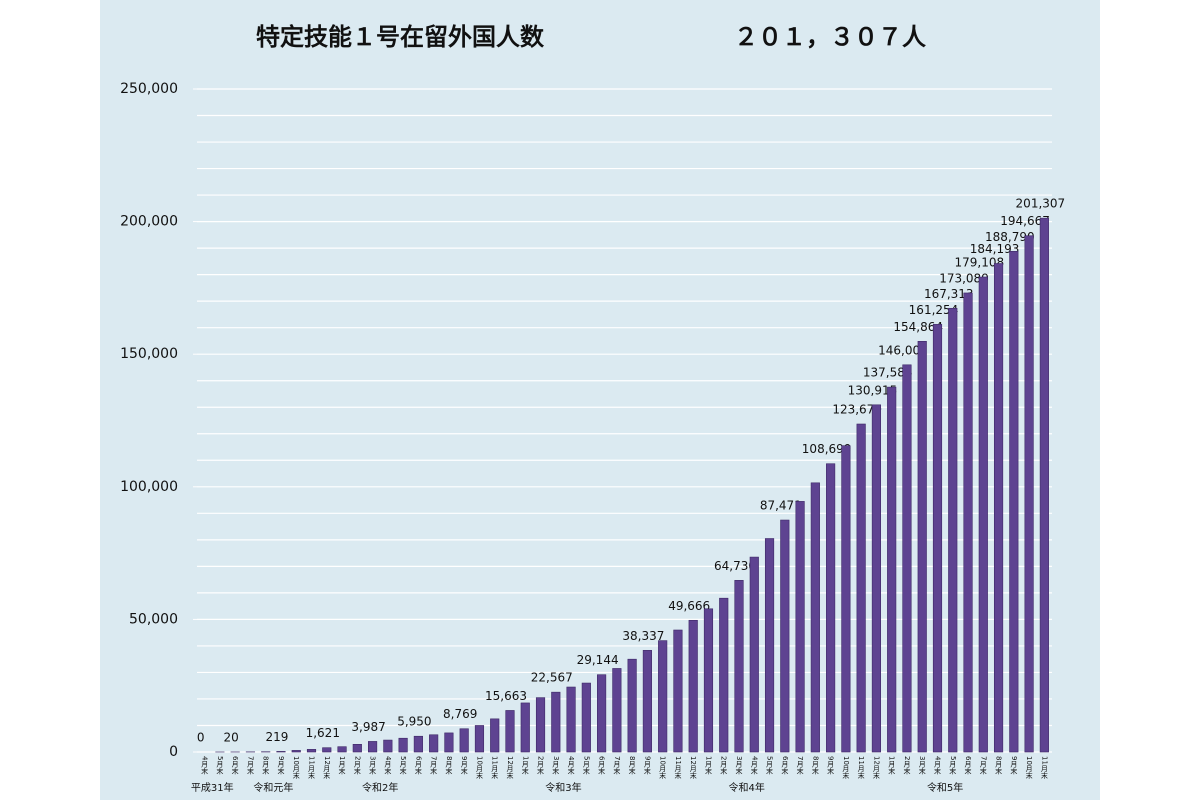 The height and width of the screenshot is (800, 1200). Describe the element at coordinates (598, 660) in the screenshot. I see `value-label: 29,144` at that location.